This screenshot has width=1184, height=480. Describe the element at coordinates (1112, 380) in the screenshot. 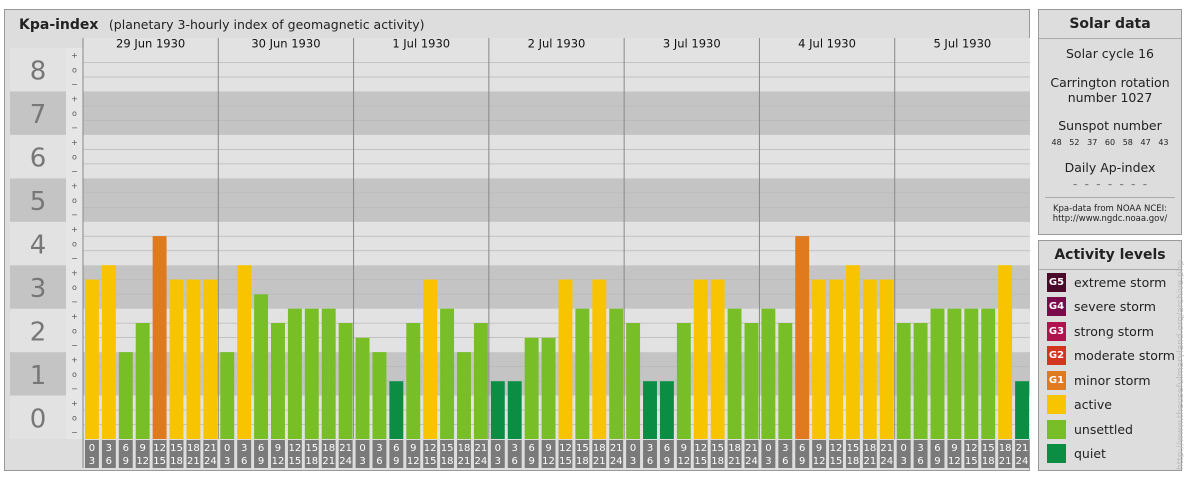

I see `level-label: minor storm` at that location.